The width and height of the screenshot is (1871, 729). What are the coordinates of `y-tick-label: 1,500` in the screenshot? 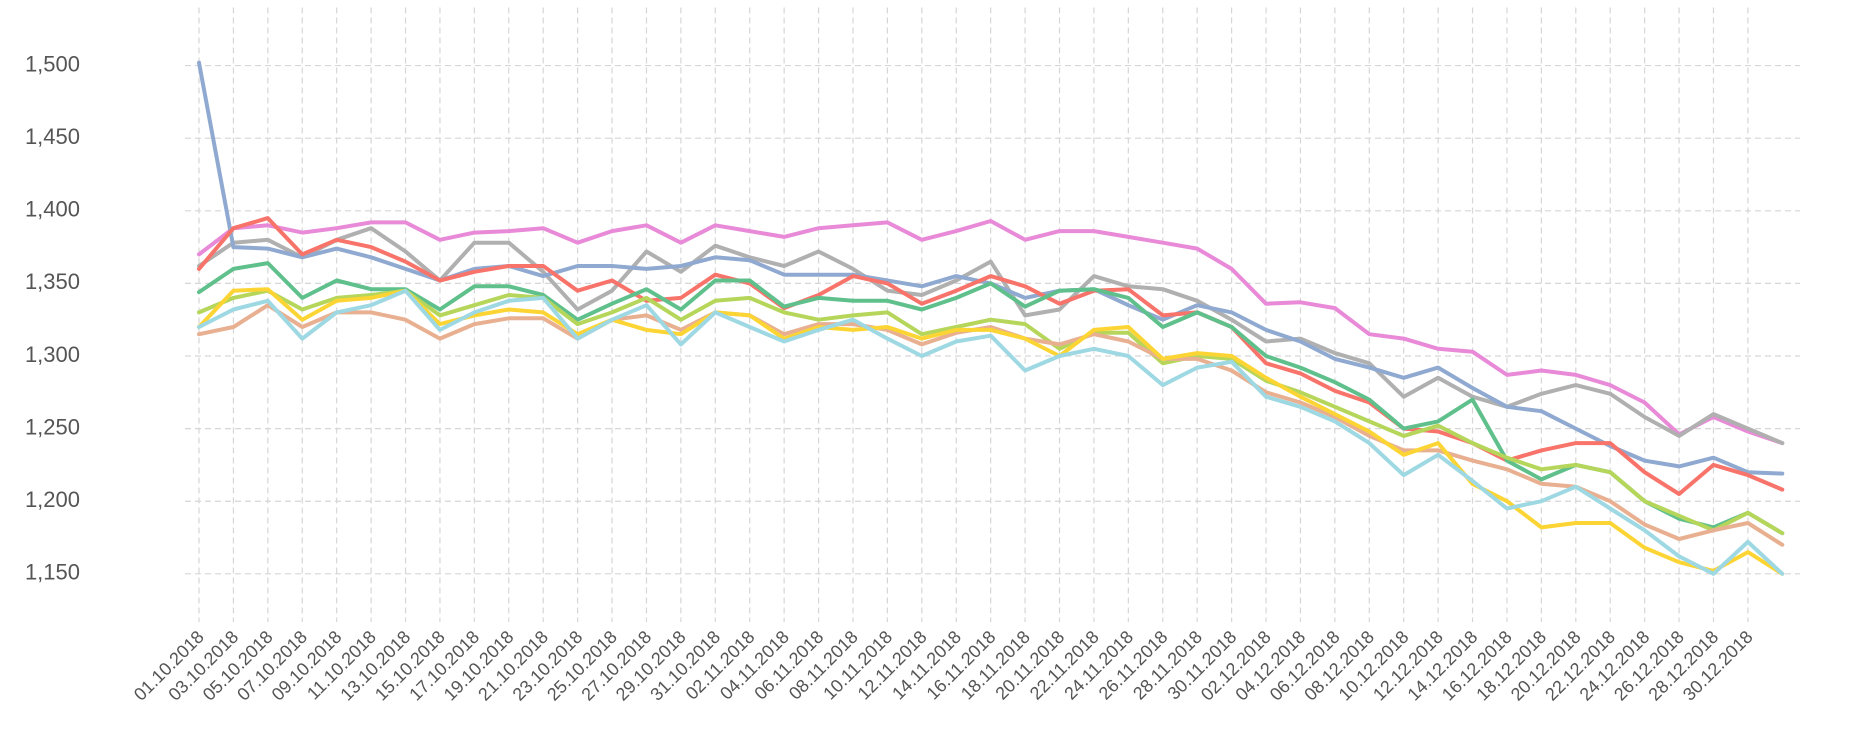 It's located at (52, 63).